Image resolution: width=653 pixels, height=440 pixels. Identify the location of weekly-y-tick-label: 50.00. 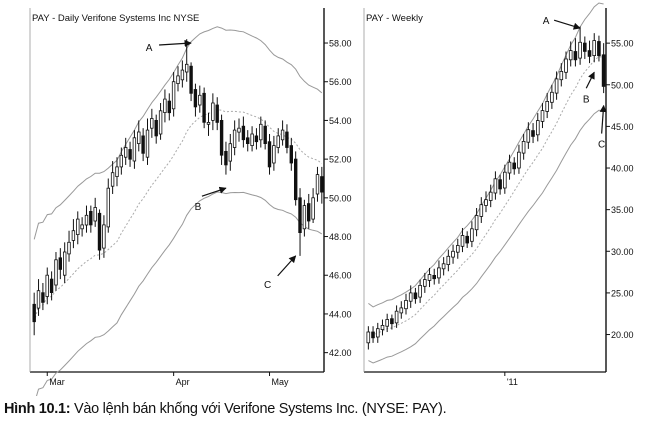
(622, 85).